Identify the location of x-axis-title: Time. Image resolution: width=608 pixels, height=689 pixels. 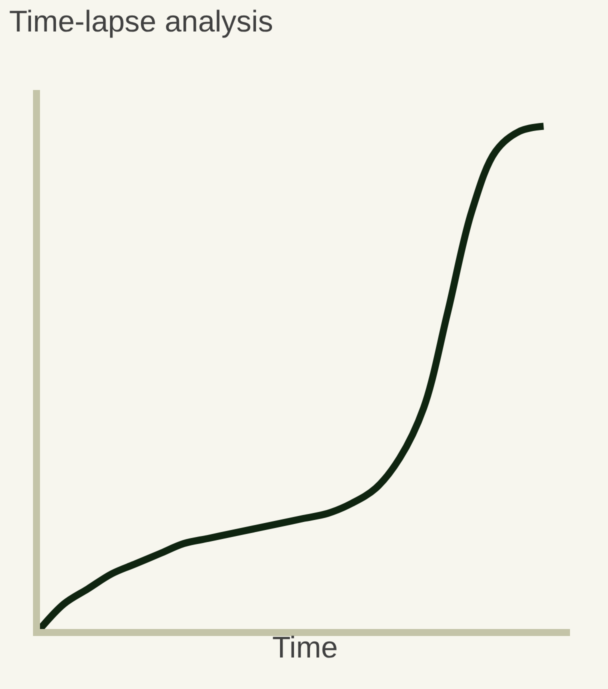
(305, 648).